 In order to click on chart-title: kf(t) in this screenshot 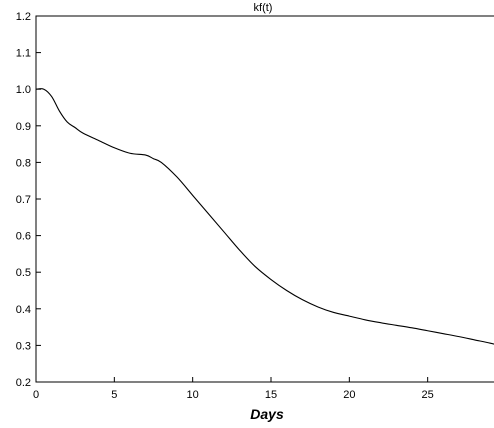, I will do `click(263, 8)`.